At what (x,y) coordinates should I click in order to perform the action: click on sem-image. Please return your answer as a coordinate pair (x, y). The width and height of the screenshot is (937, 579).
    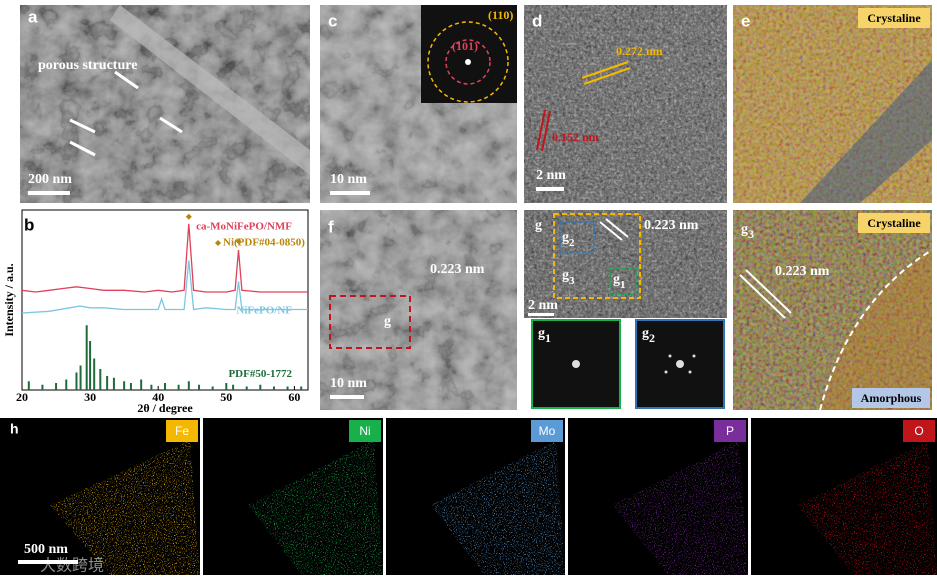
    Looking at the image, I should click on (165, 104).